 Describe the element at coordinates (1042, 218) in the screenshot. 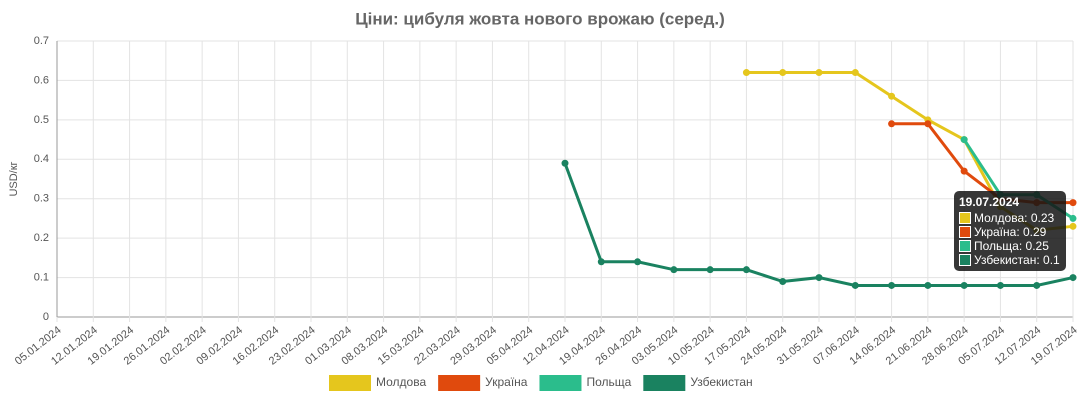

I see `tooltip-value: 0.23` at that location.